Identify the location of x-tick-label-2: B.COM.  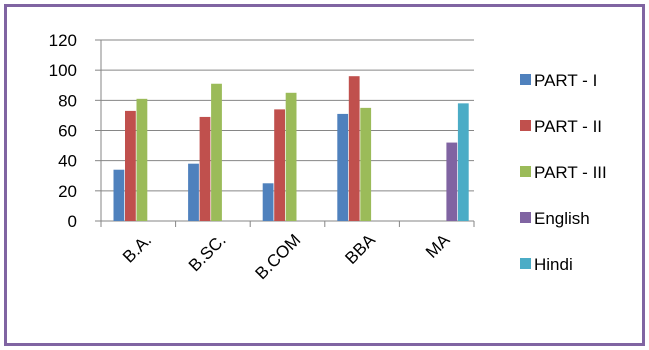
(277, 256).